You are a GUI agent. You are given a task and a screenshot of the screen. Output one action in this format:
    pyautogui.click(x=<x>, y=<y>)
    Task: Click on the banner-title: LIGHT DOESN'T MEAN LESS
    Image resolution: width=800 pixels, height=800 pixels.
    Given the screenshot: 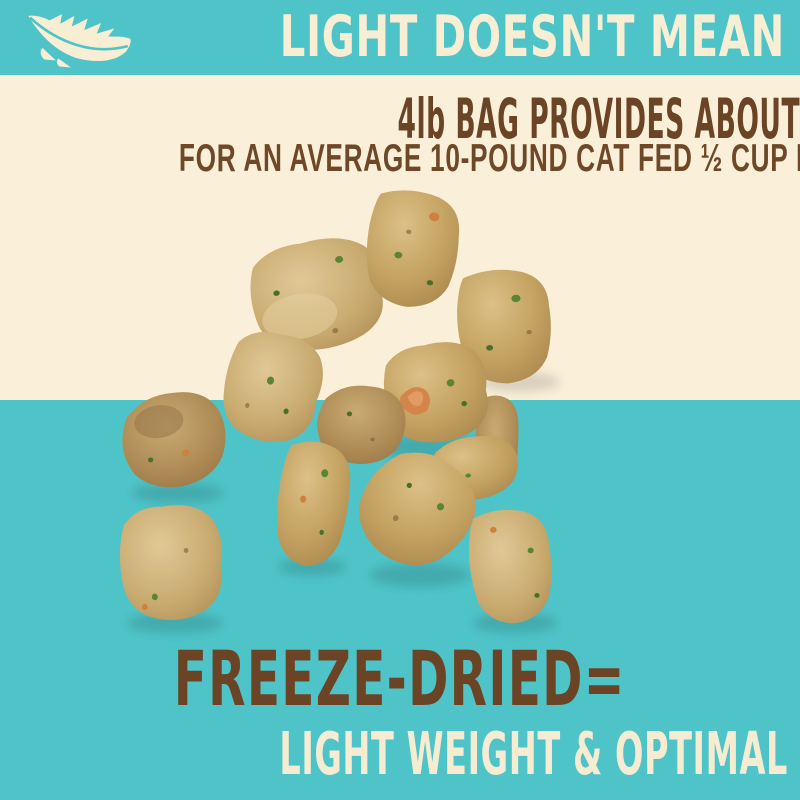 What is the action you would take?
    pyautogui.click(x=539, y=37)
    